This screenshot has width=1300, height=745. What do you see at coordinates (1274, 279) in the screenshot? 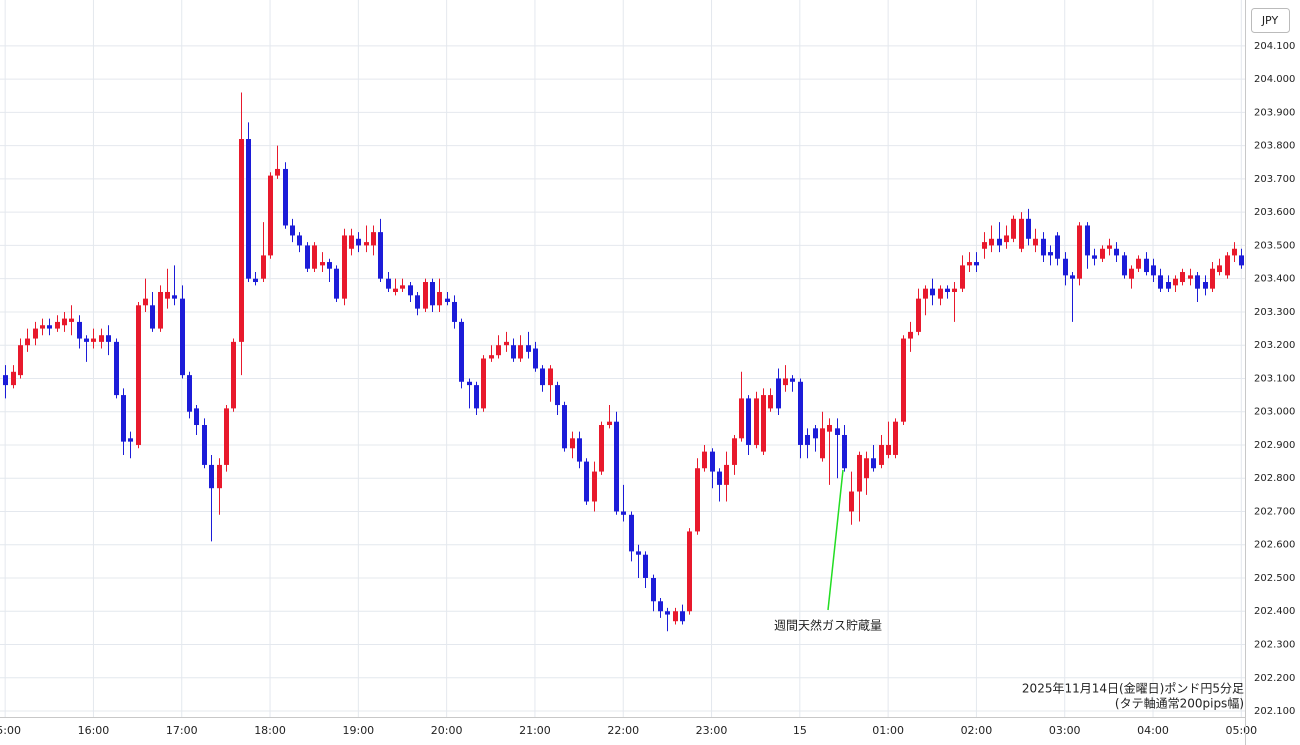
I see `y-tick-label: 203.400` at bounding box center [1274, 279].